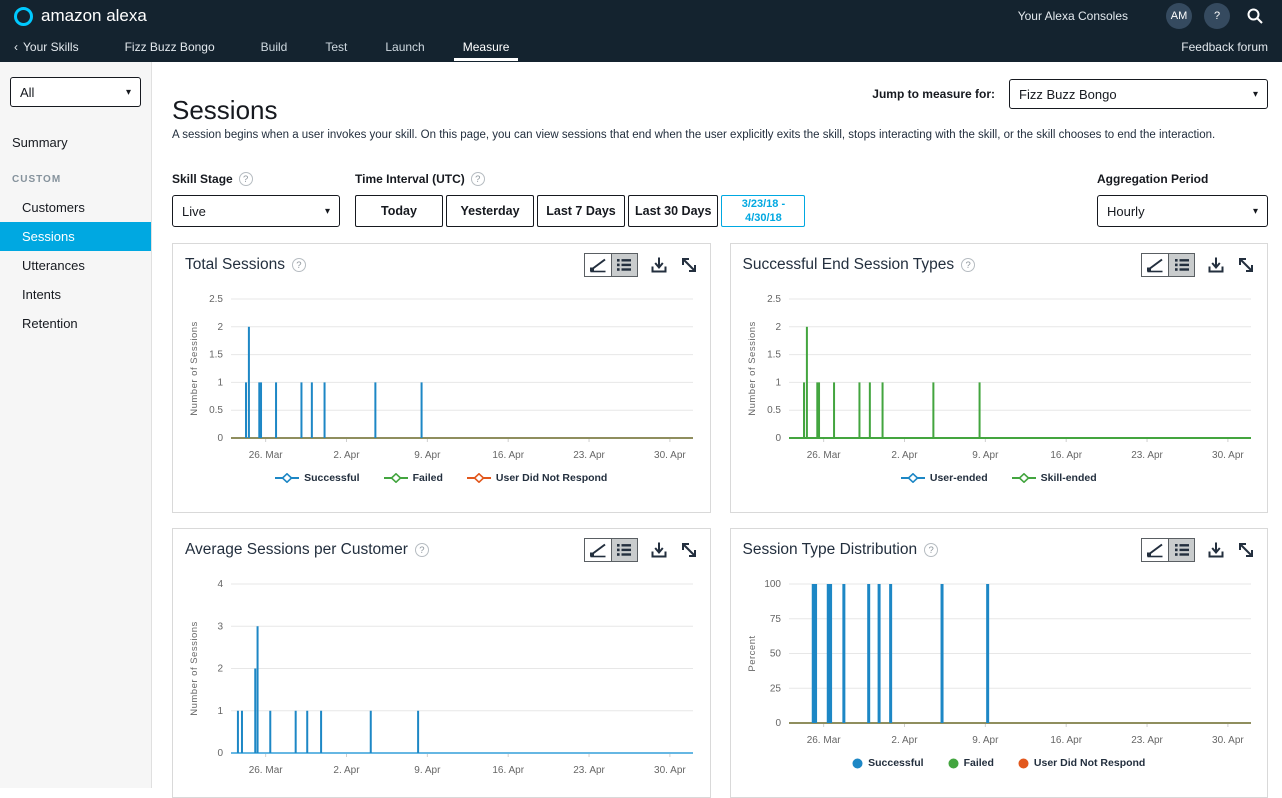 The width and height of the screenshot is (1282, 798). I want to click on svg-text: 25, so click(775, 688).